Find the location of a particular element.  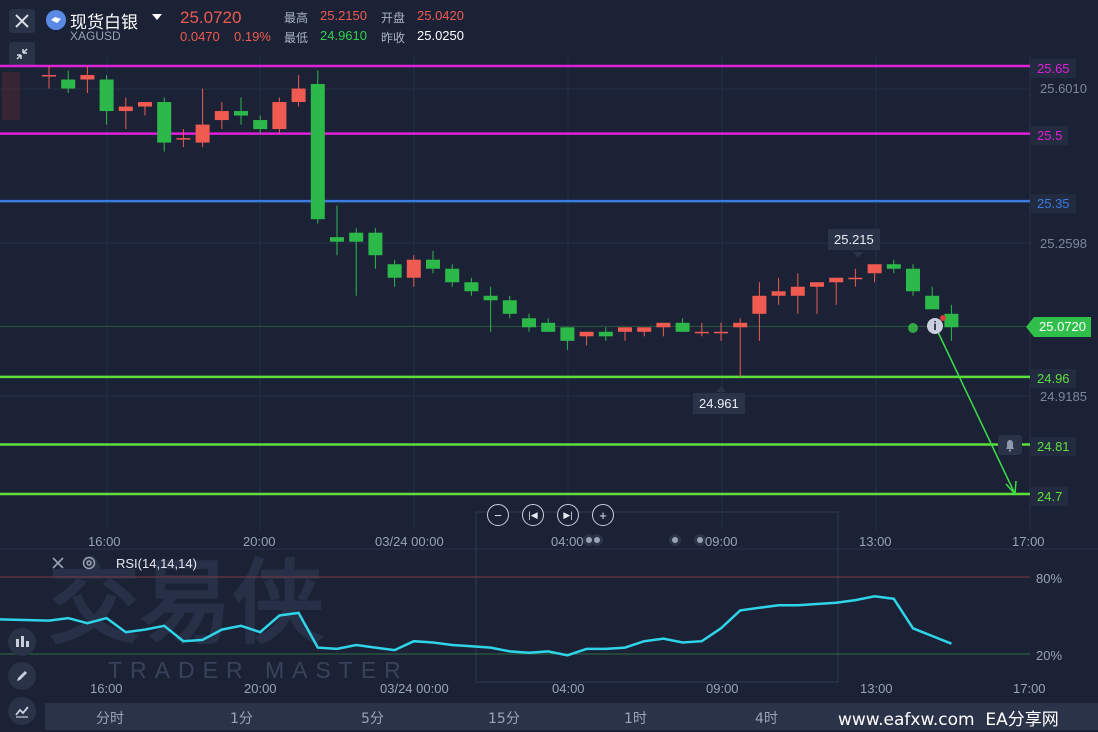

tab-timeframe: 15分 is located at coordinates (504, 719).